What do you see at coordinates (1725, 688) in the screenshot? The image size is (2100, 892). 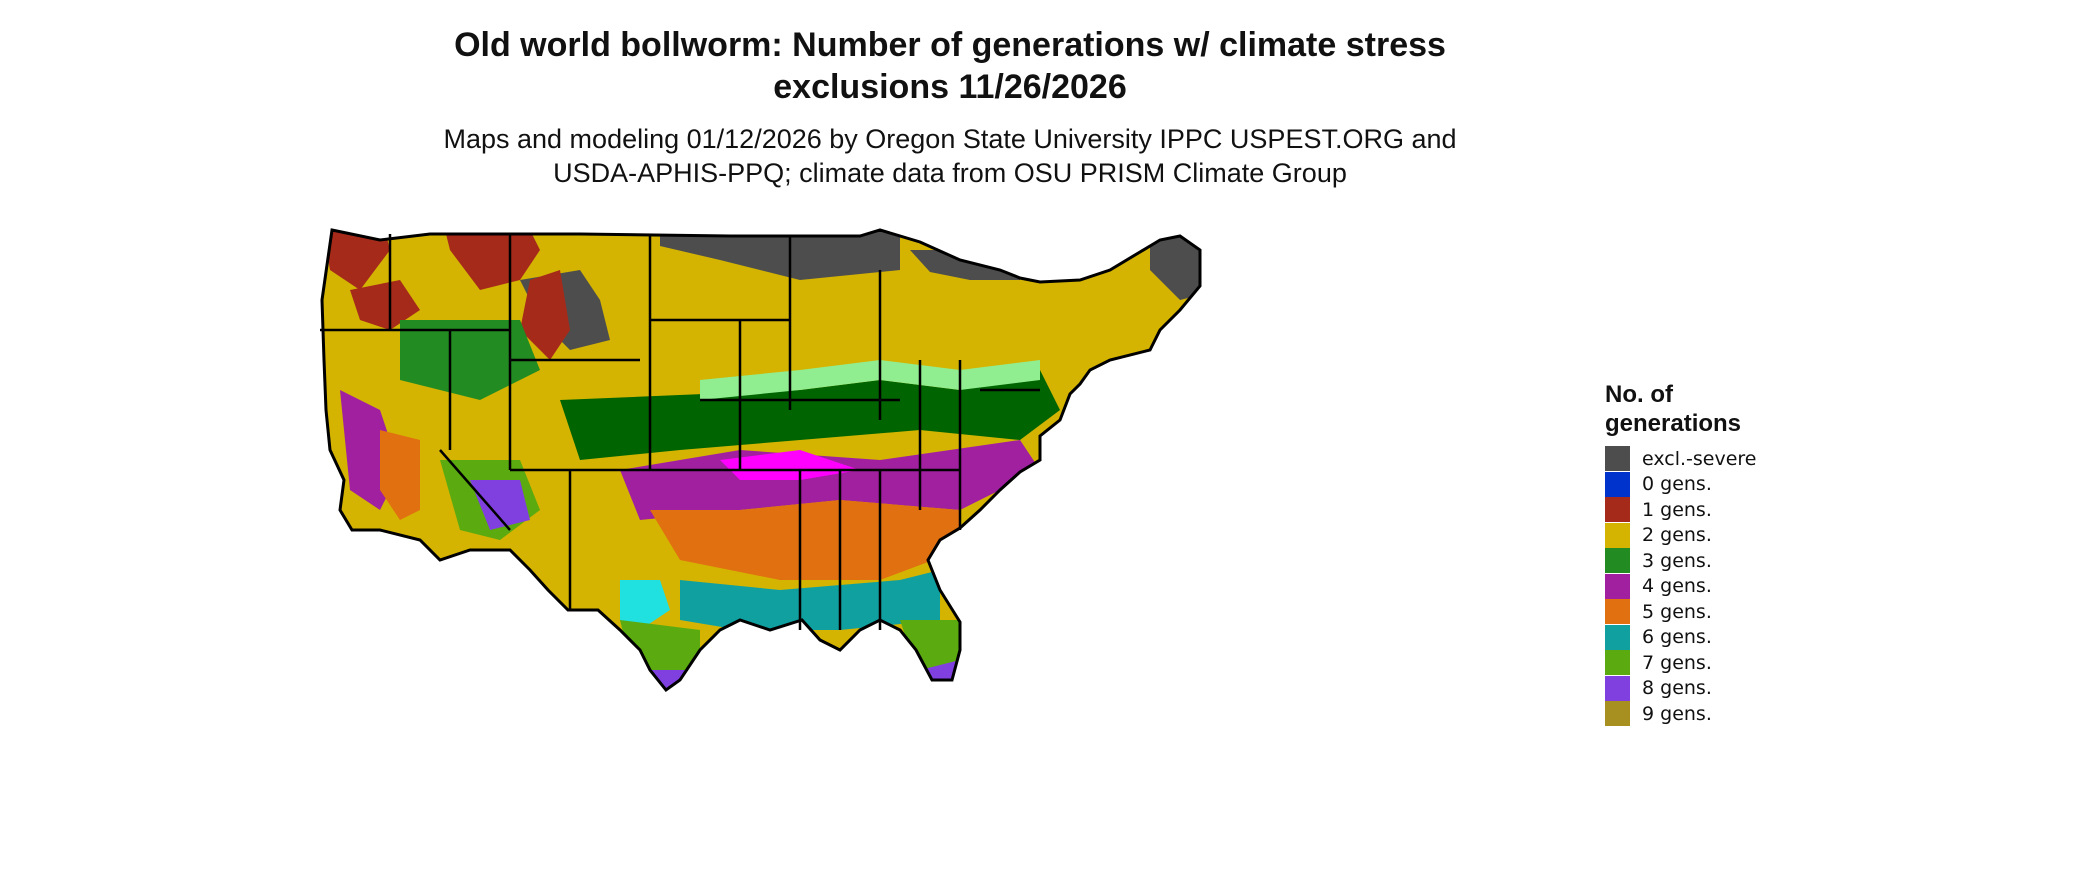 I see `legend-item: 8 gens.` at bounding box center [1725, 688].